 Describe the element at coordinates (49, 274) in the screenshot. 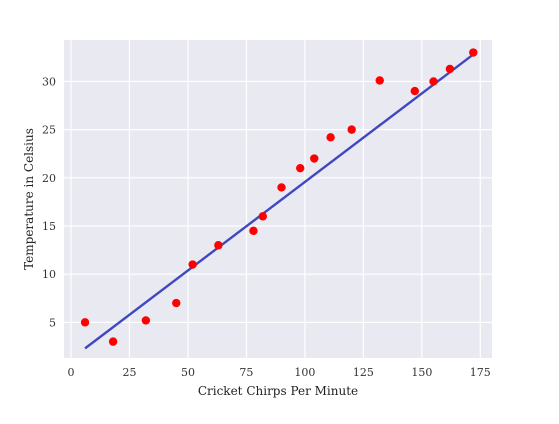

I see `y-tick-label: 10` at that location.